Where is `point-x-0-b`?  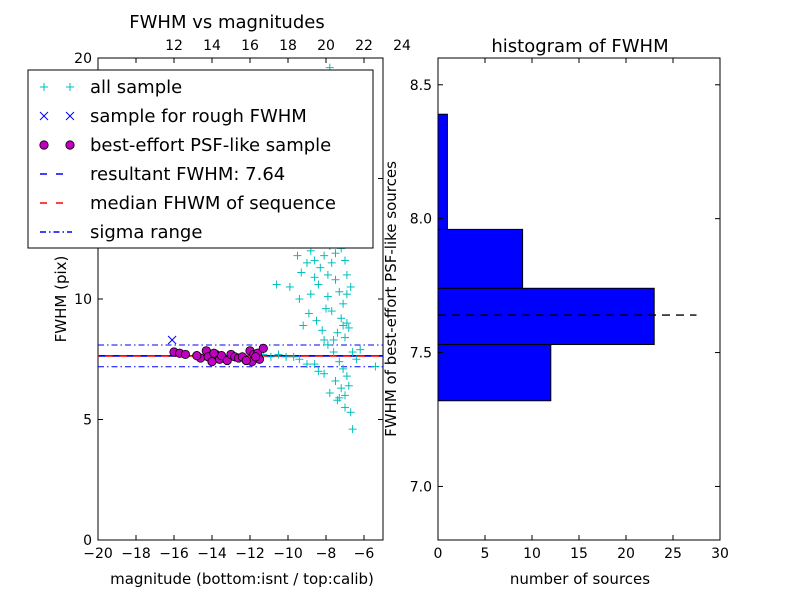
point-x-0-b is located at coordinates (172, 340).